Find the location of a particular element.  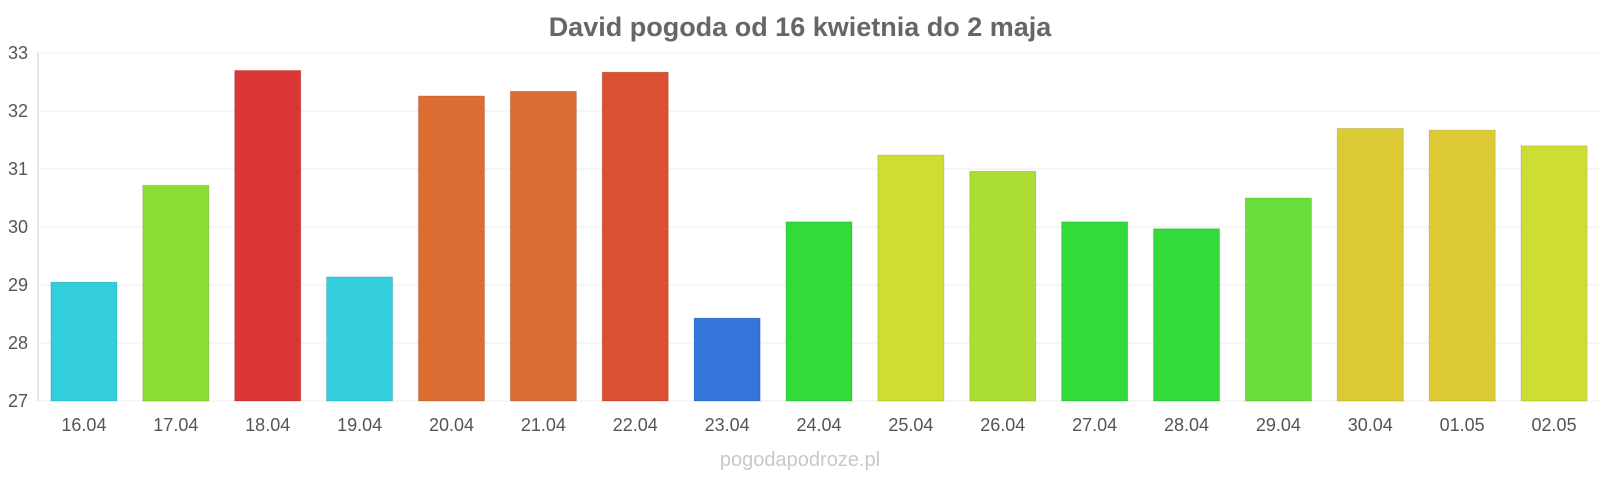

y-axis-ticks: 27 28 29 30 31 32 33 is located at coordinates (18, 227).